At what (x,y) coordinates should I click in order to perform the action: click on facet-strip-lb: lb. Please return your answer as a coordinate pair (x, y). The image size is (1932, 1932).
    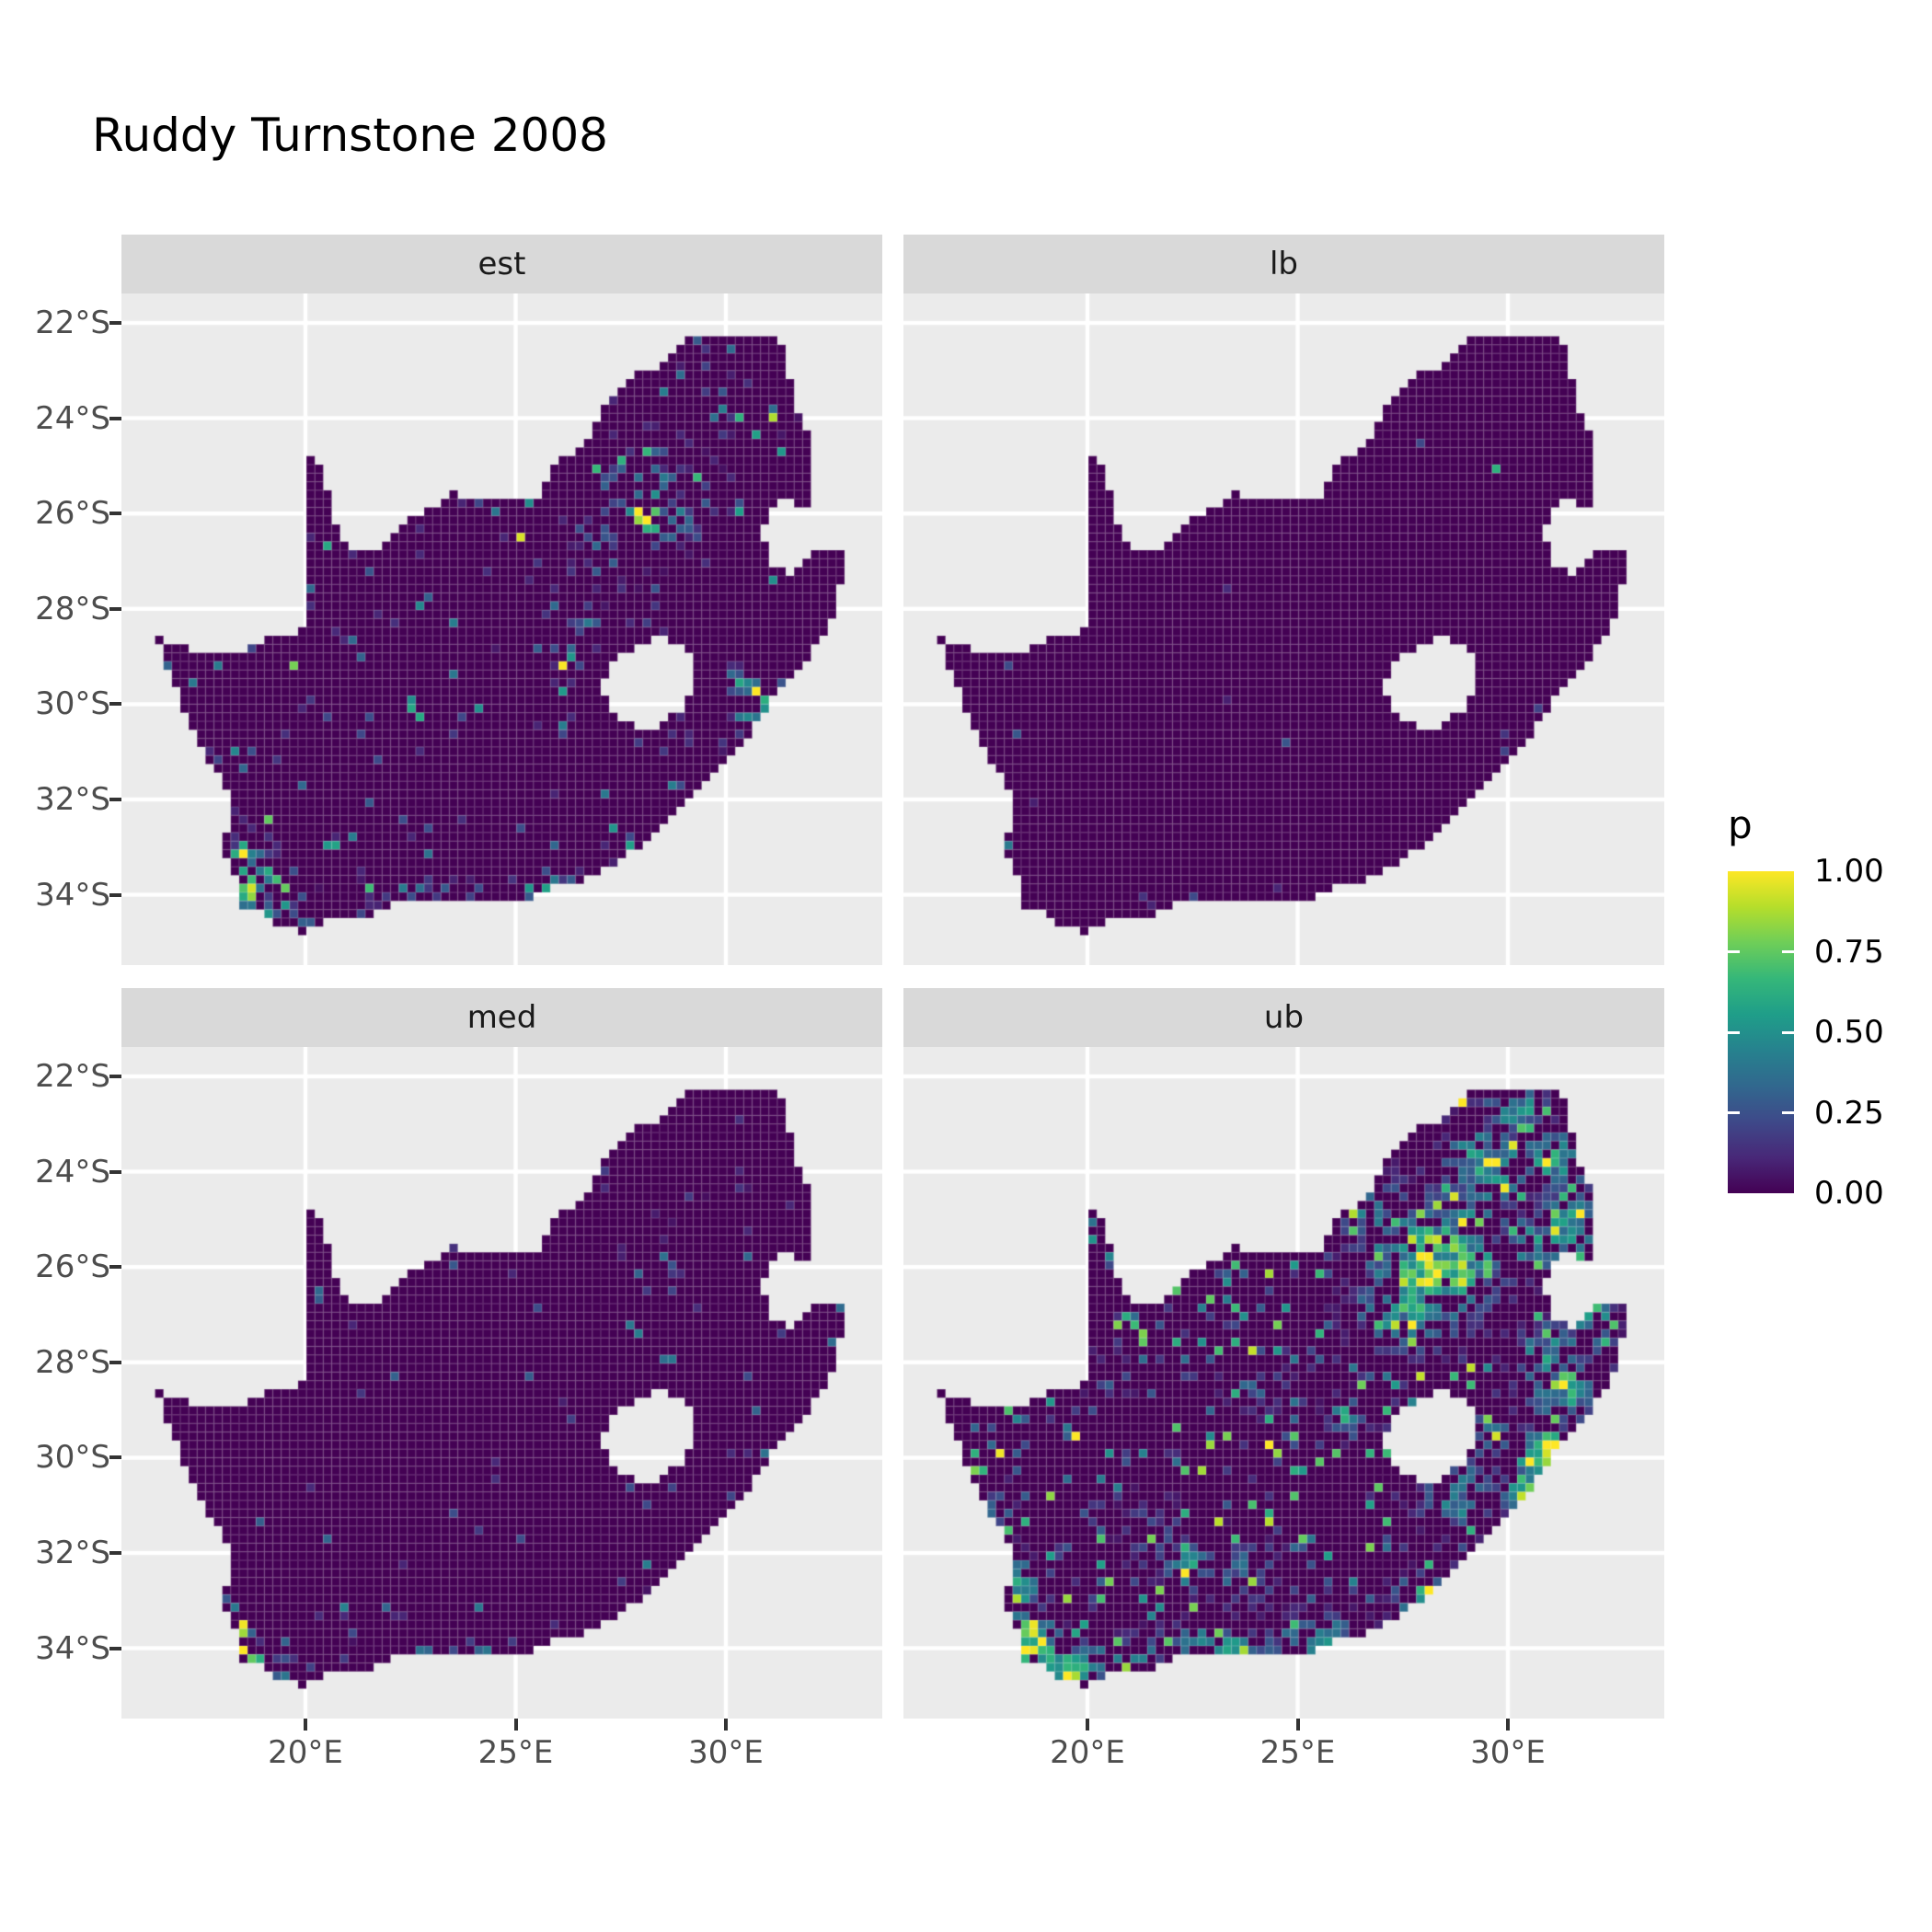
    Looking at the image, I should click on (1283, 264).